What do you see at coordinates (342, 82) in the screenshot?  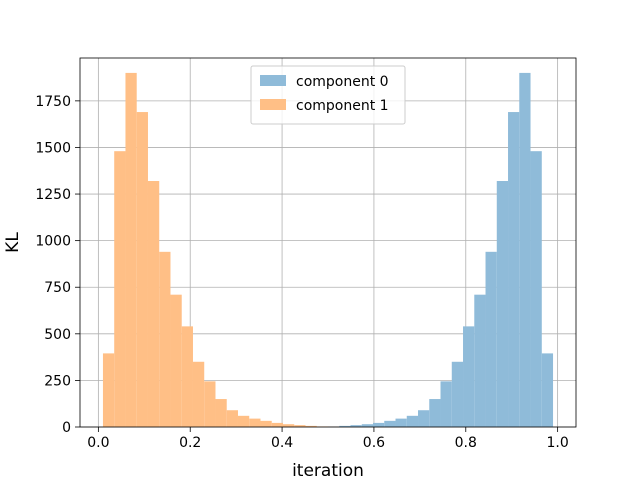 I see `legend-label-component-0: component 0` at bounding box center [342, 82].